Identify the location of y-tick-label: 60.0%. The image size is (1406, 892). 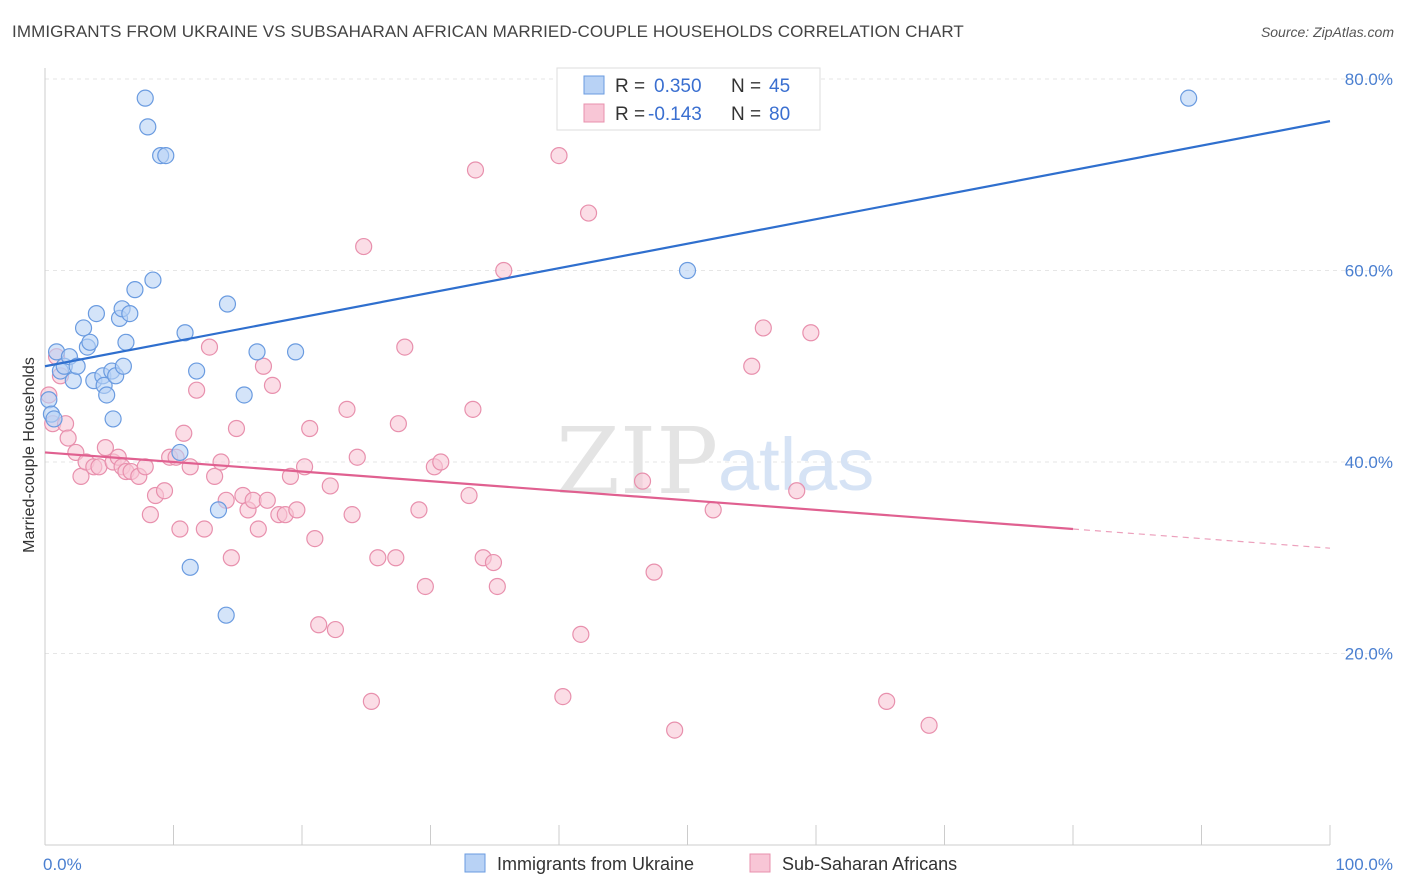
(1369, 271).